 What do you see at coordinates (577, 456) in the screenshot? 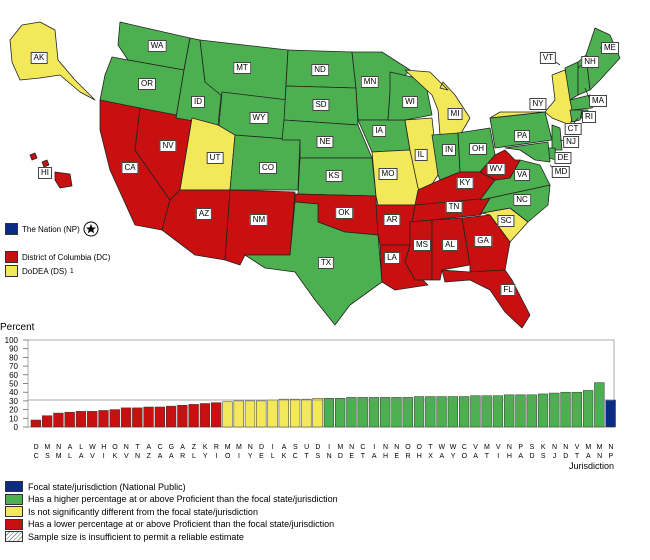
I see `x-tick-label-48-b: T` at bounding box center [577, 456].